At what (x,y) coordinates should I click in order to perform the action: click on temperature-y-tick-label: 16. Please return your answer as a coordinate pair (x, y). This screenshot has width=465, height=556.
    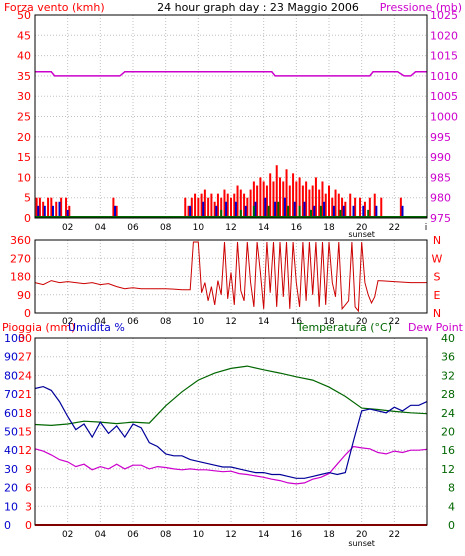
    Looking at the image, I should click on (448, 450).